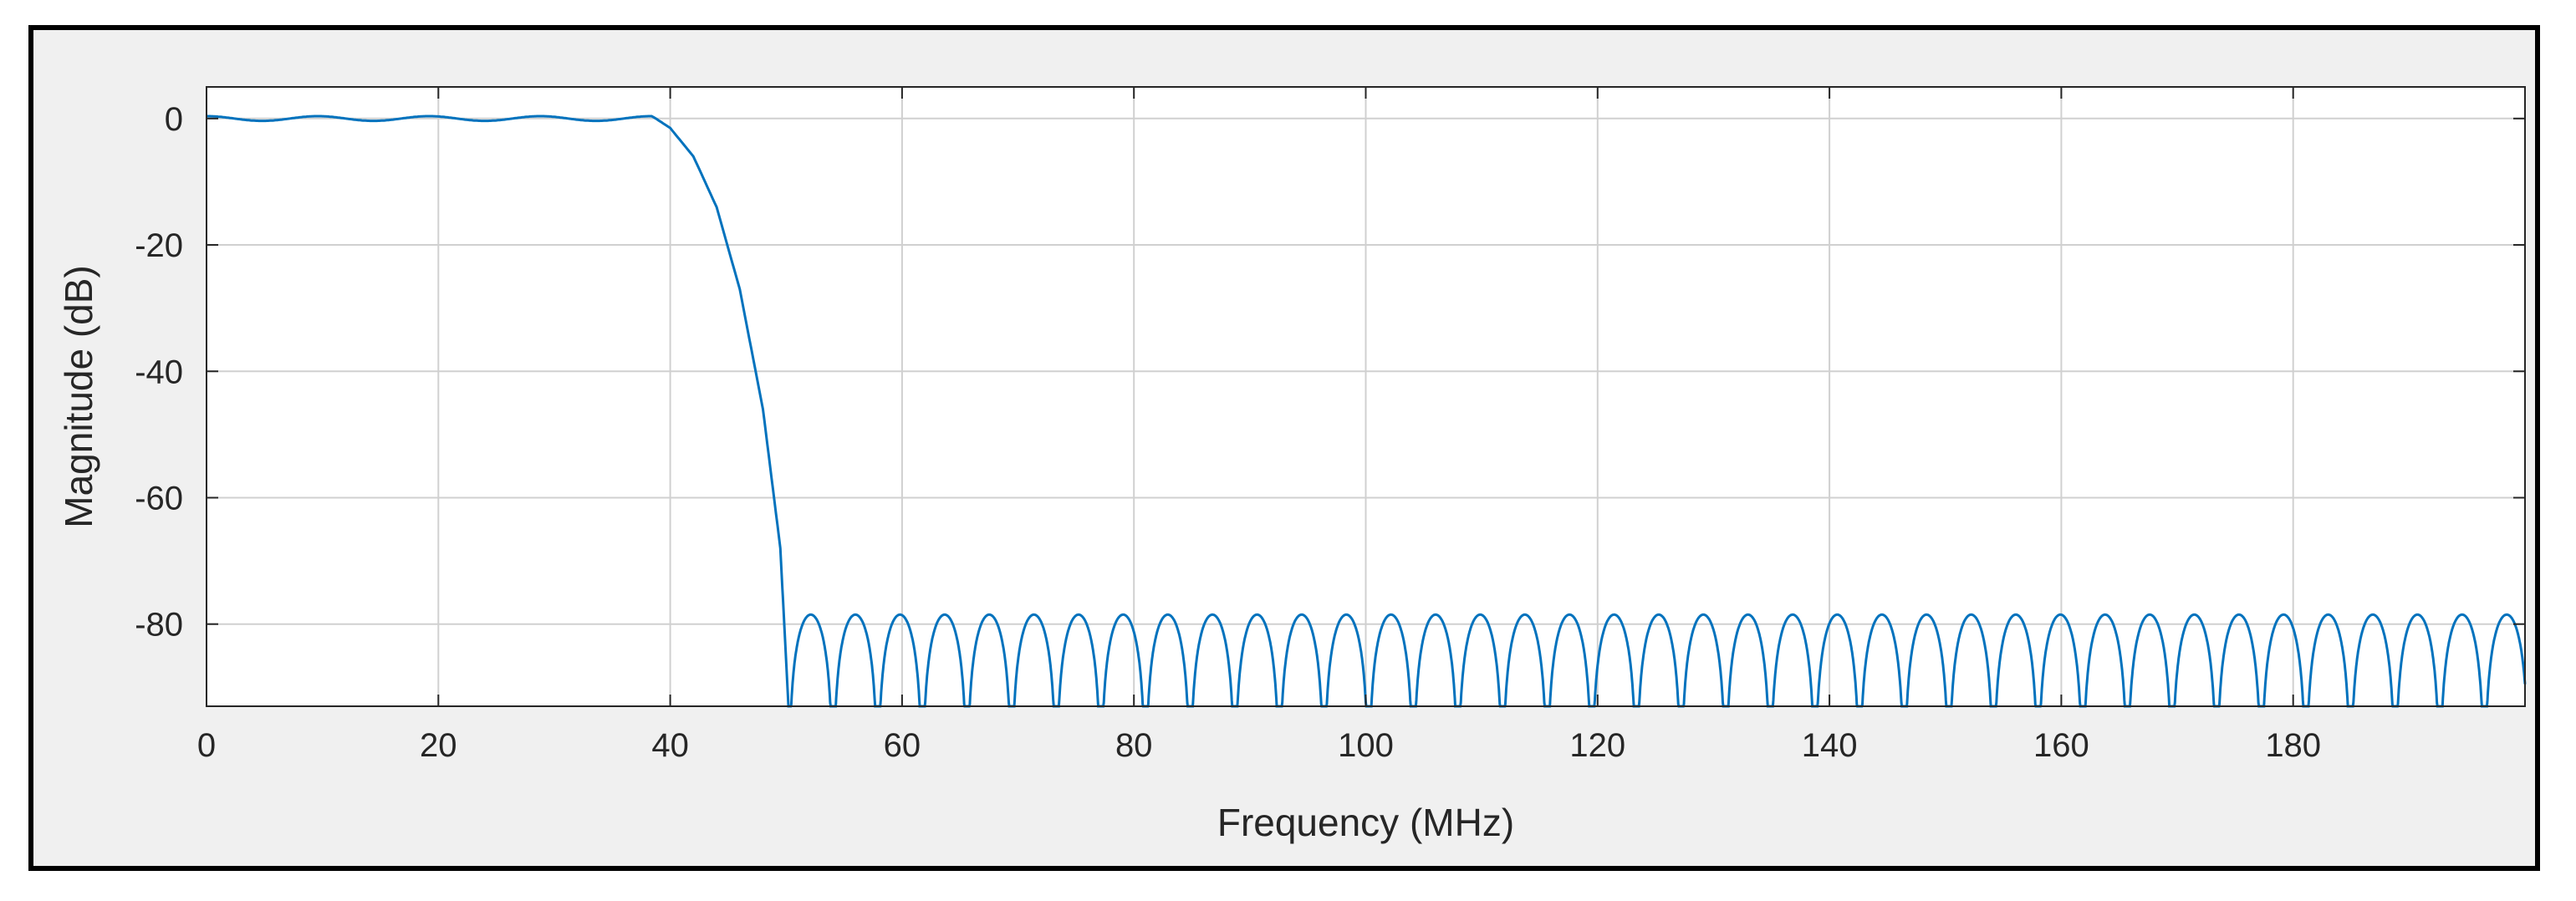  What do you see at coordinates (1597, 745) in the screenshot?
I see `x-tick-label: 120` at bounding box center [1597, 745].